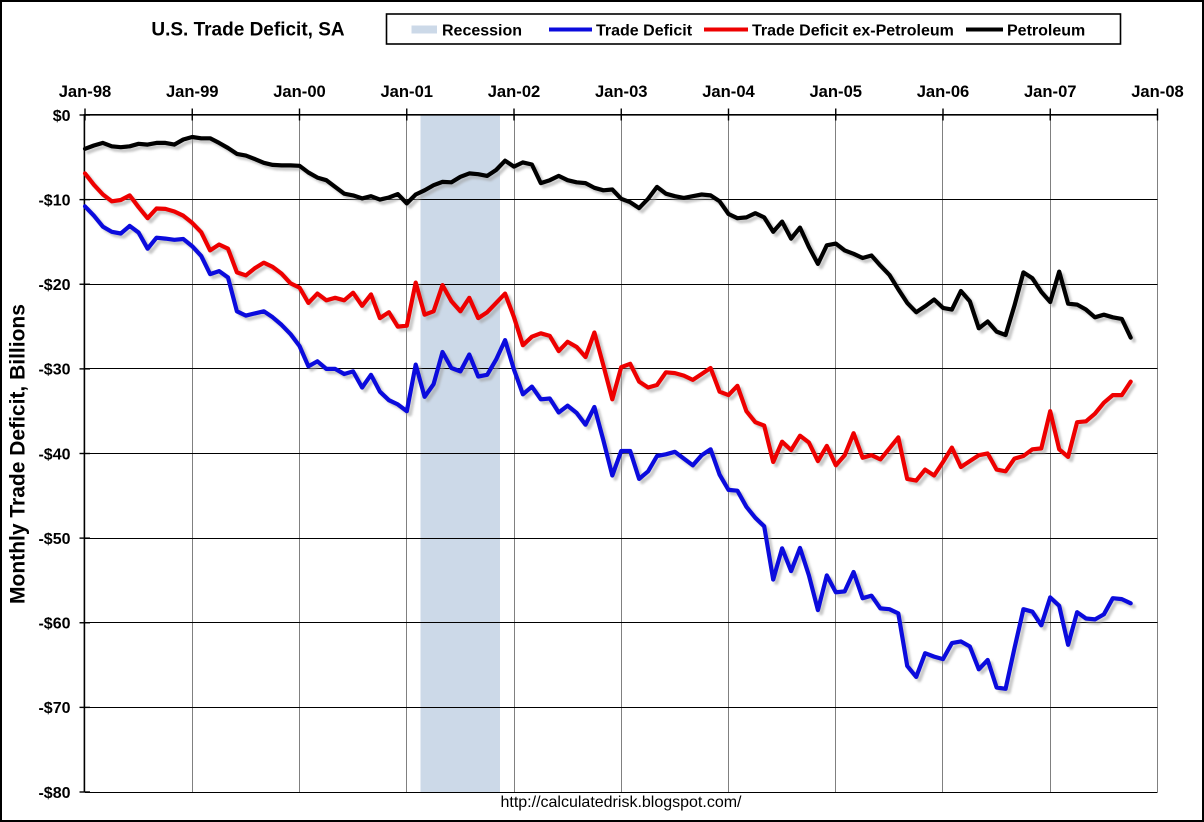 The width and height of the screenshot is (1204, 822). What do you see at coordinates (621, 802) in the screenshot?
I see `svg-text:http://calculatedrisk.blogspot: http://calculatedrisk.blogspot.com/` at bounding box center [621, 802].